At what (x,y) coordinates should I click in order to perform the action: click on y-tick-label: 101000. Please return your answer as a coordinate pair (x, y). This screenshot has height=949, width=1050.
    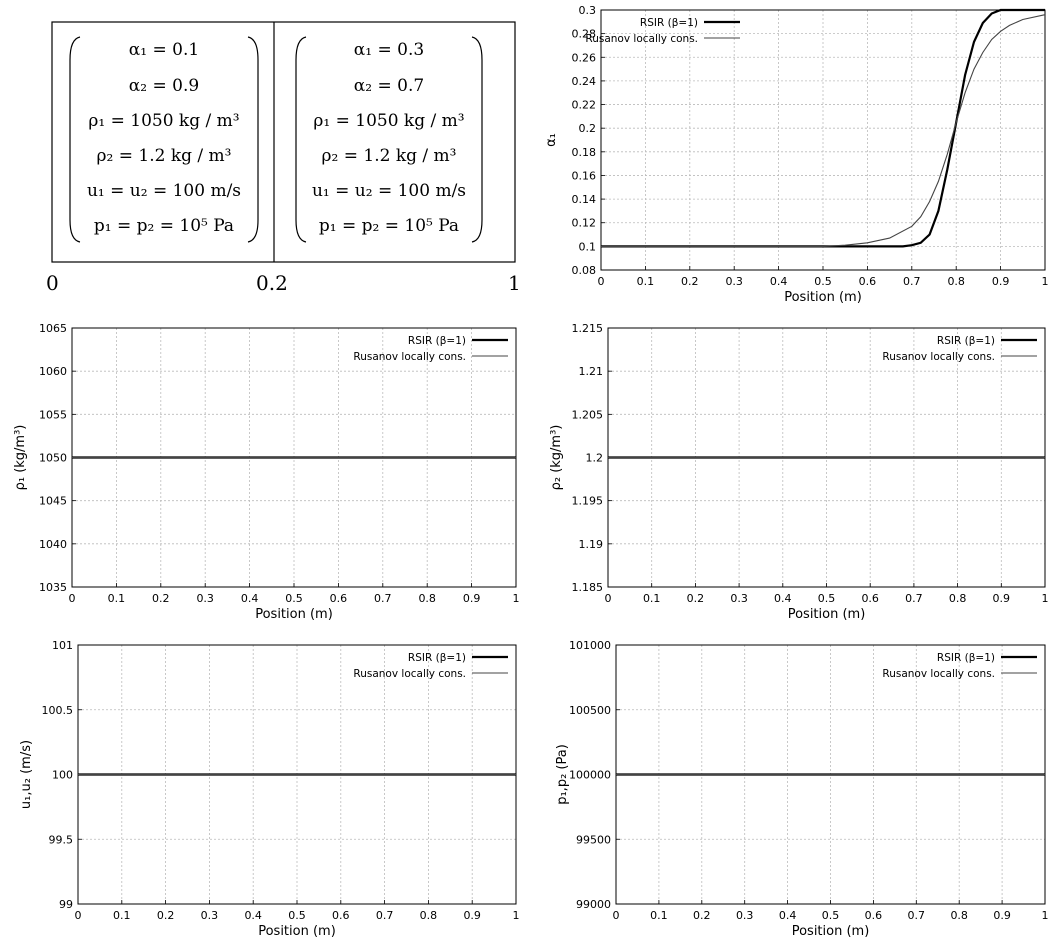
    Looking at the image, I should click on (590, 645).